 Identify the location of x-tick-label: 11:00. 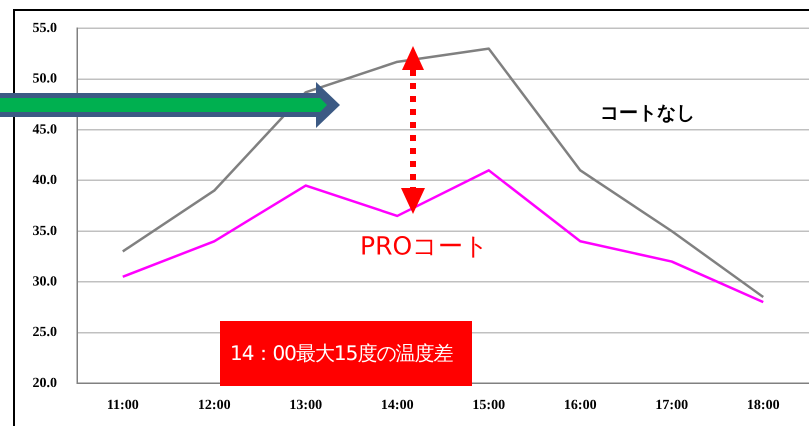
(122, 406).